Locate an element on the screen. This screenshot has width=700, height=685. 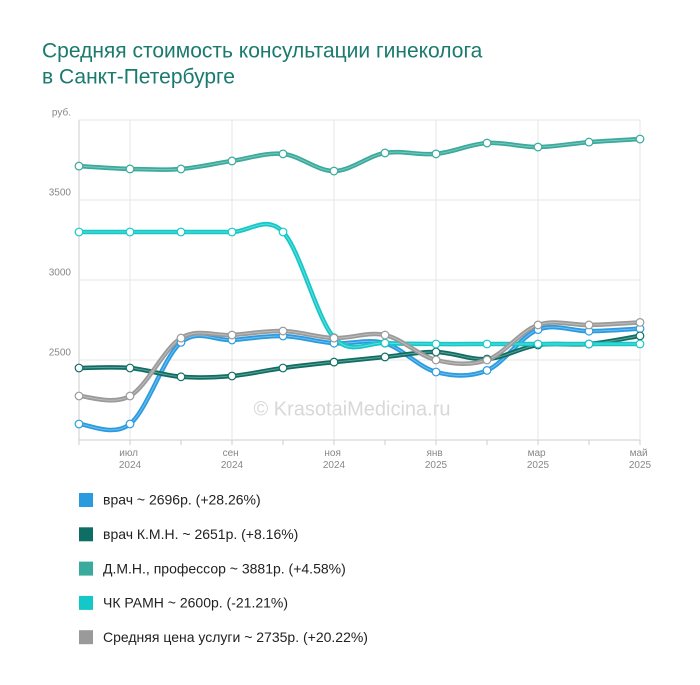
chart-title: в Санкт-Петербурге is located at coordinates (138, 77).